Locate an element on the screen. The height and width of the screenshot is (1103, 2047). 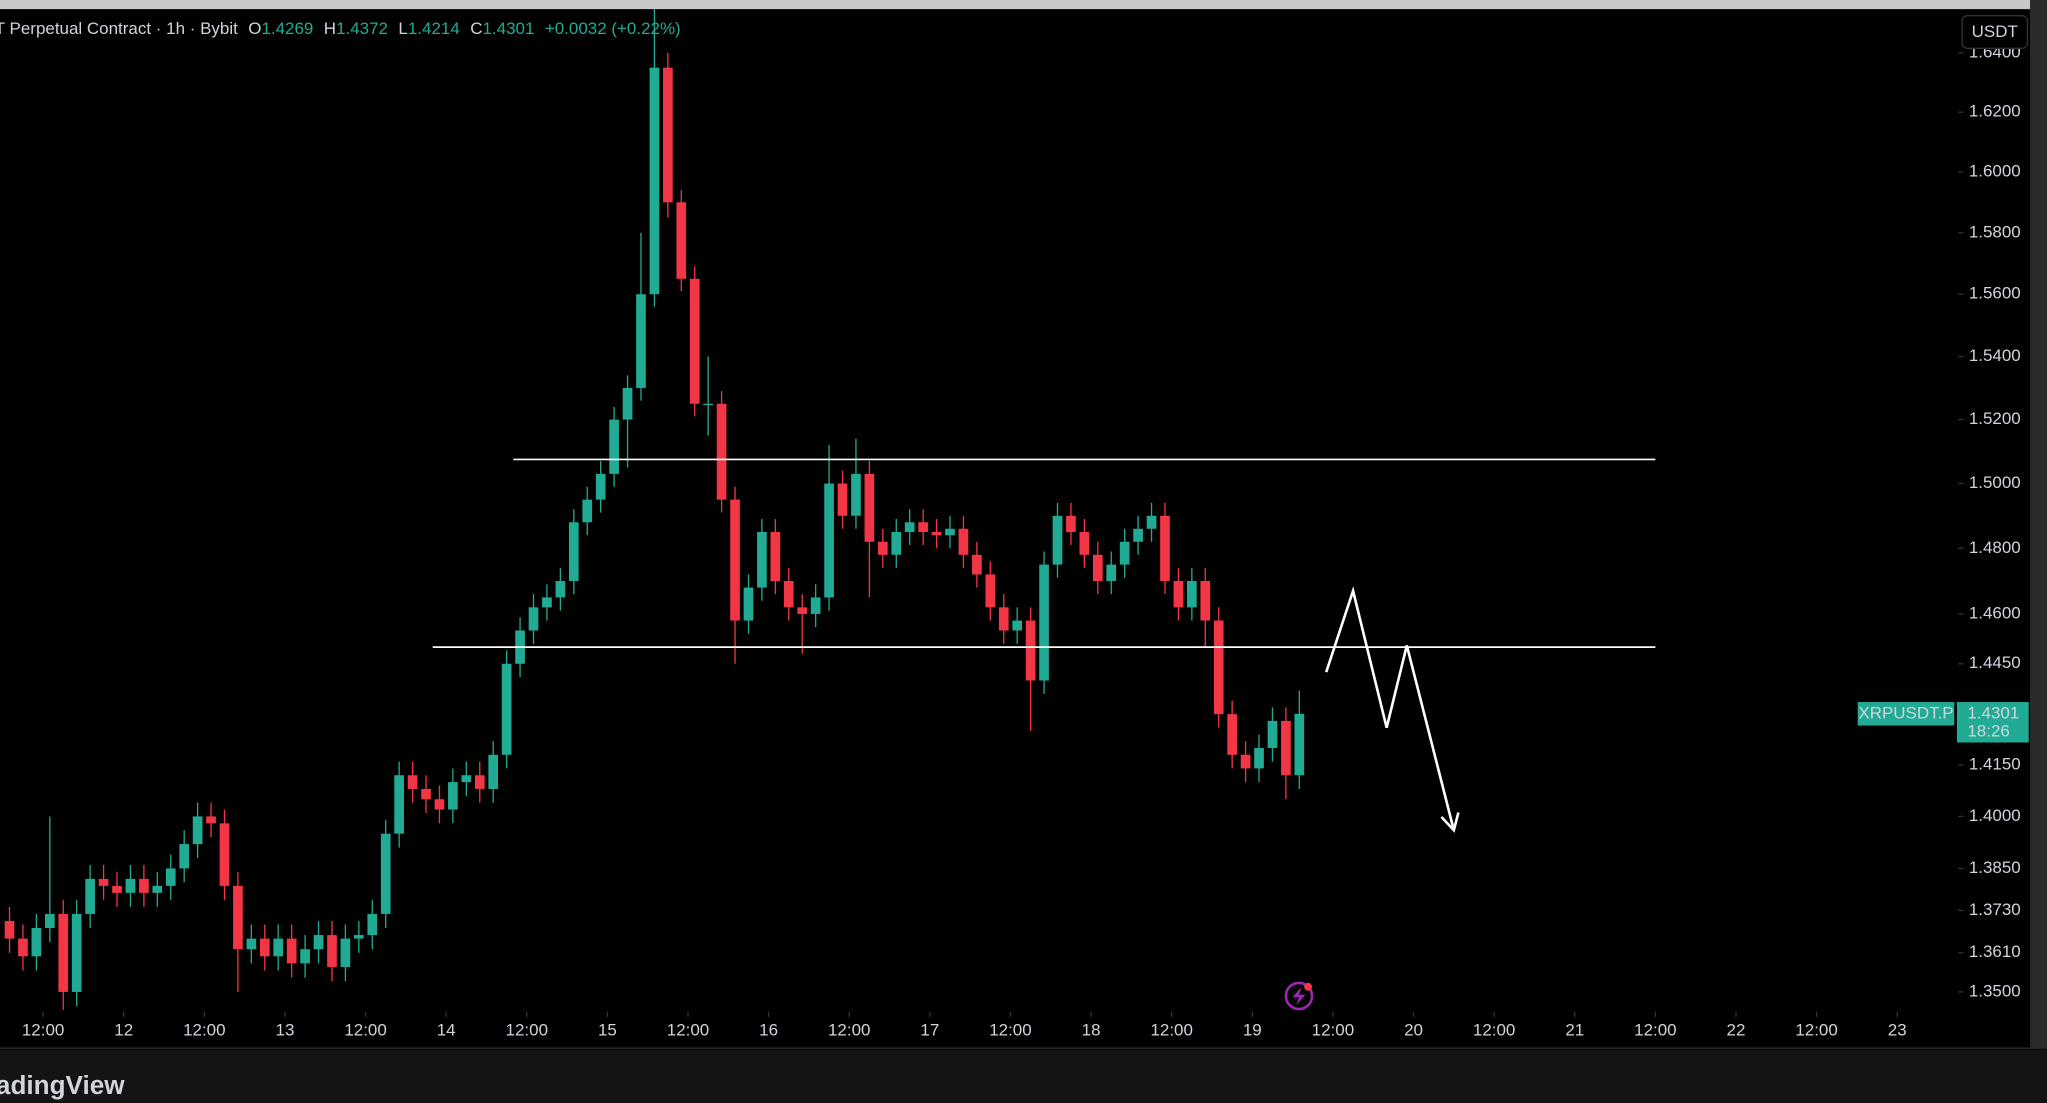
x-tick-label: 20 is located at coordinates (1413, 1030).